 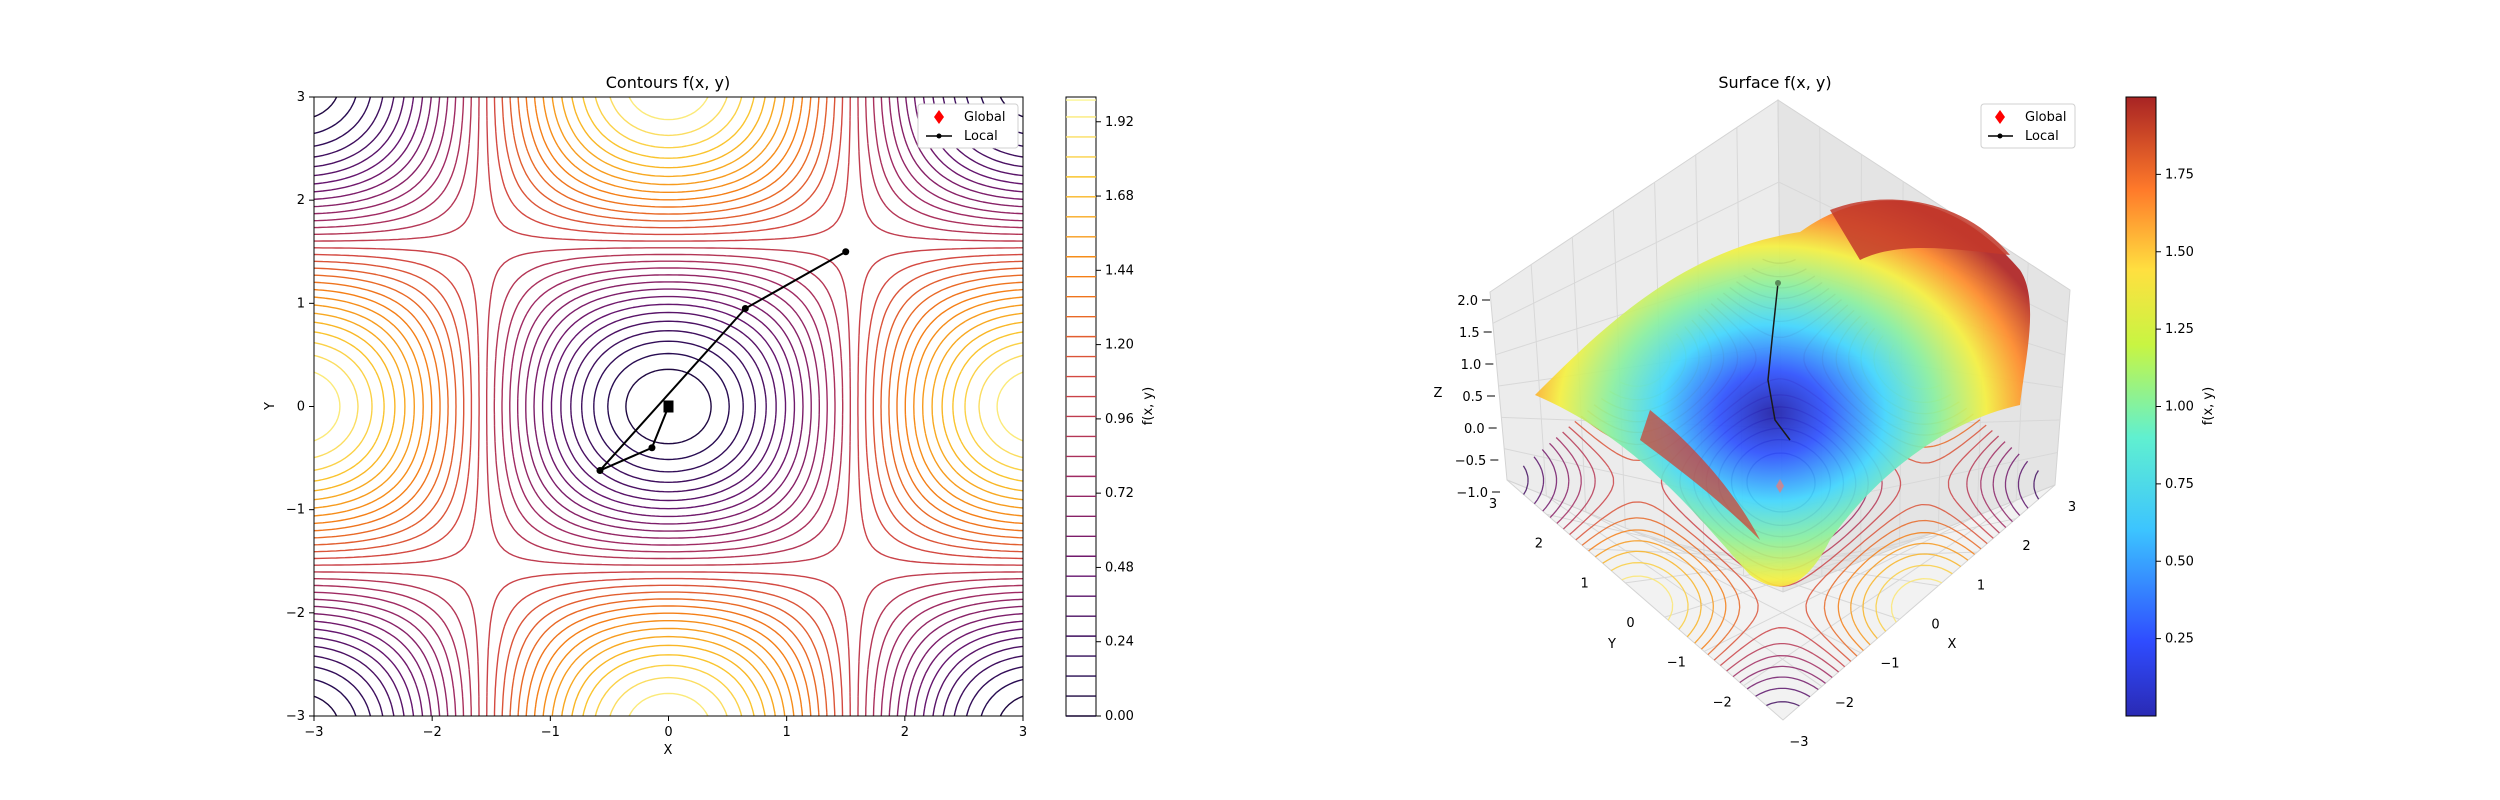 What do you see at coordinates (1474, 429) in the screenshot?
I see `surface-z-tick-label: 0.0` at bounding box center [1474, 429].